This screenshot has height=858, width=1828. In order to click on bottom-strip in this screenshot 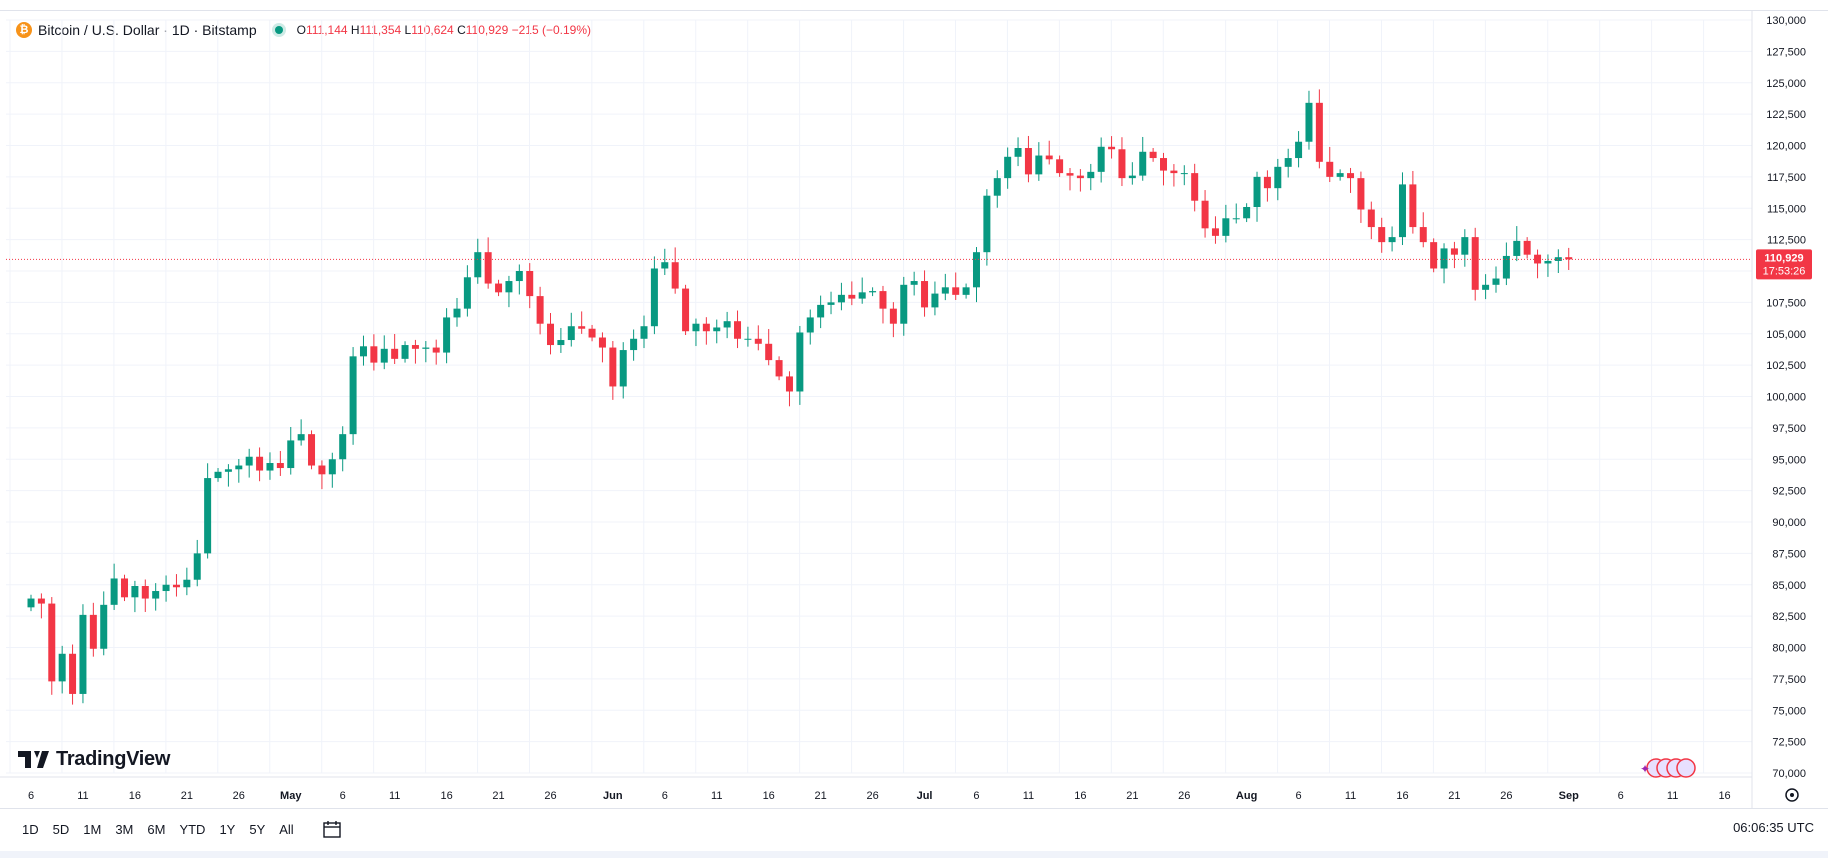, I will do `click(914, 854)`.